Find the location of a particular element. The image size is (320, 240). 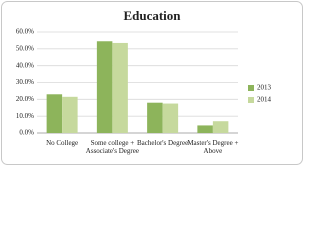

x-tick-label: Master's Degree + Above is located at coordinates (213, 147).